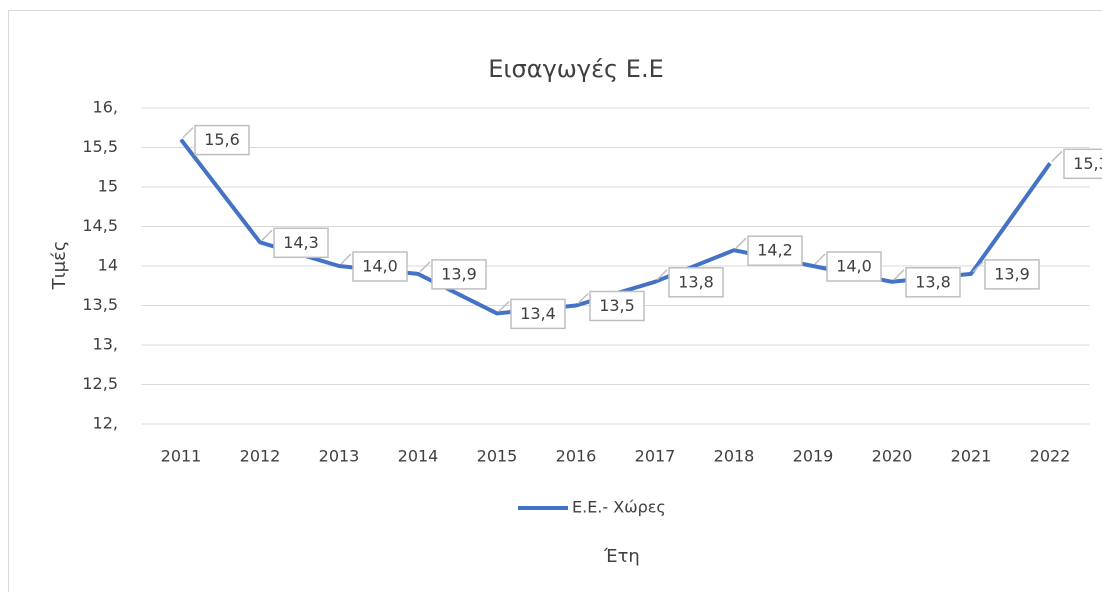  I want to click on y-tick-label: 16,, so click(105, 107).